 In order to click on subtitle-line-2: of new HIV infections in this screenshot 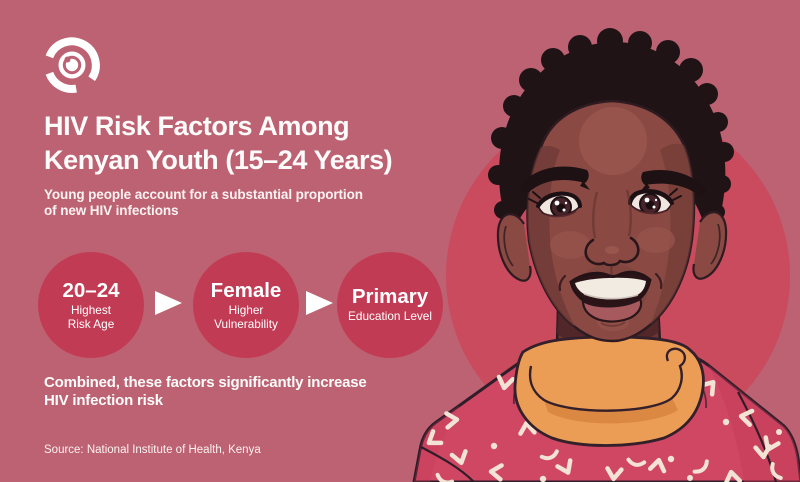, I will do `click(111, 210)`.